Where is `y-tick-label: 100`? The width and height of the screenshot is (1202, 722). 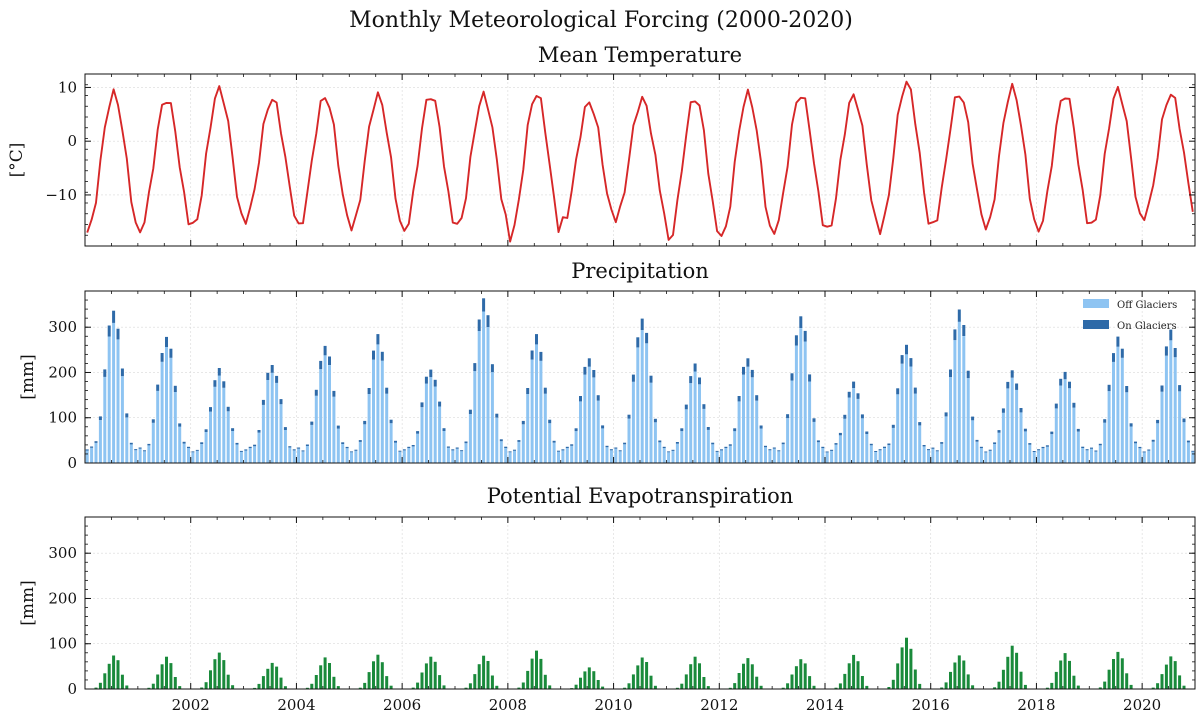
y-tick-label: 100 is located at coordinates (62, 644).